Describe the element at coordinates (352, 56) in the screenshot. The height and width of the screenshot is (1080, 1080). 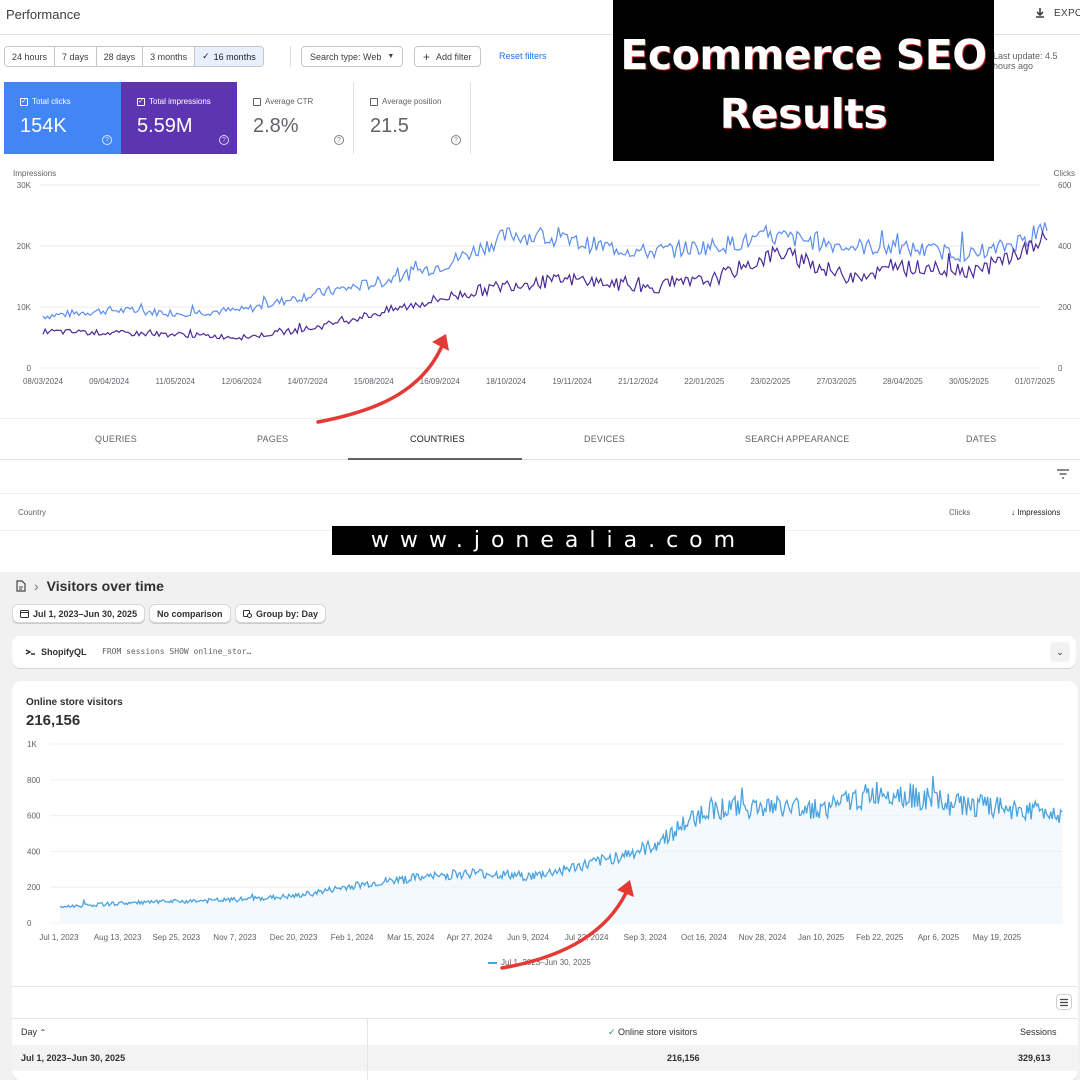
I see `search-type-dropdown: Search type: Web ▼` at that location.